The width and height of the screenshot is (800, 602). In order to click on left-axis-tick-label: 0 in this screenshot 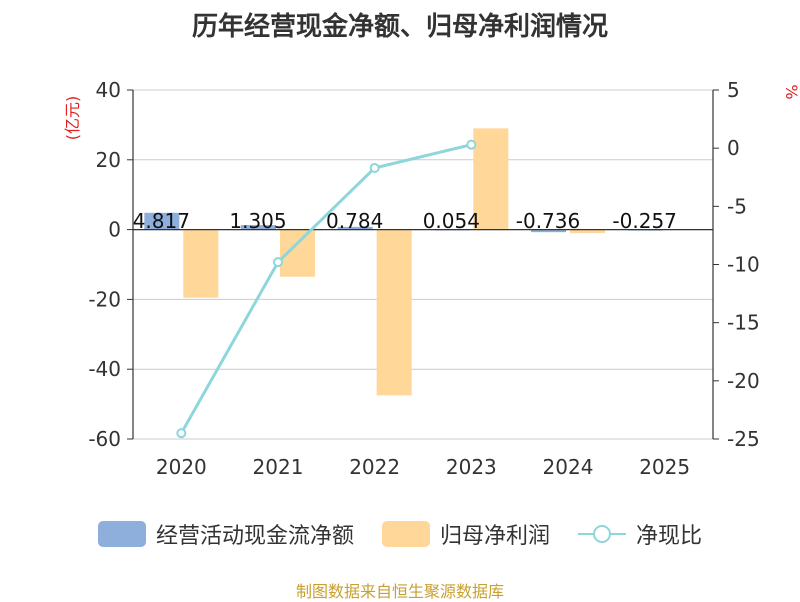, I will do `click(114, 230)`.